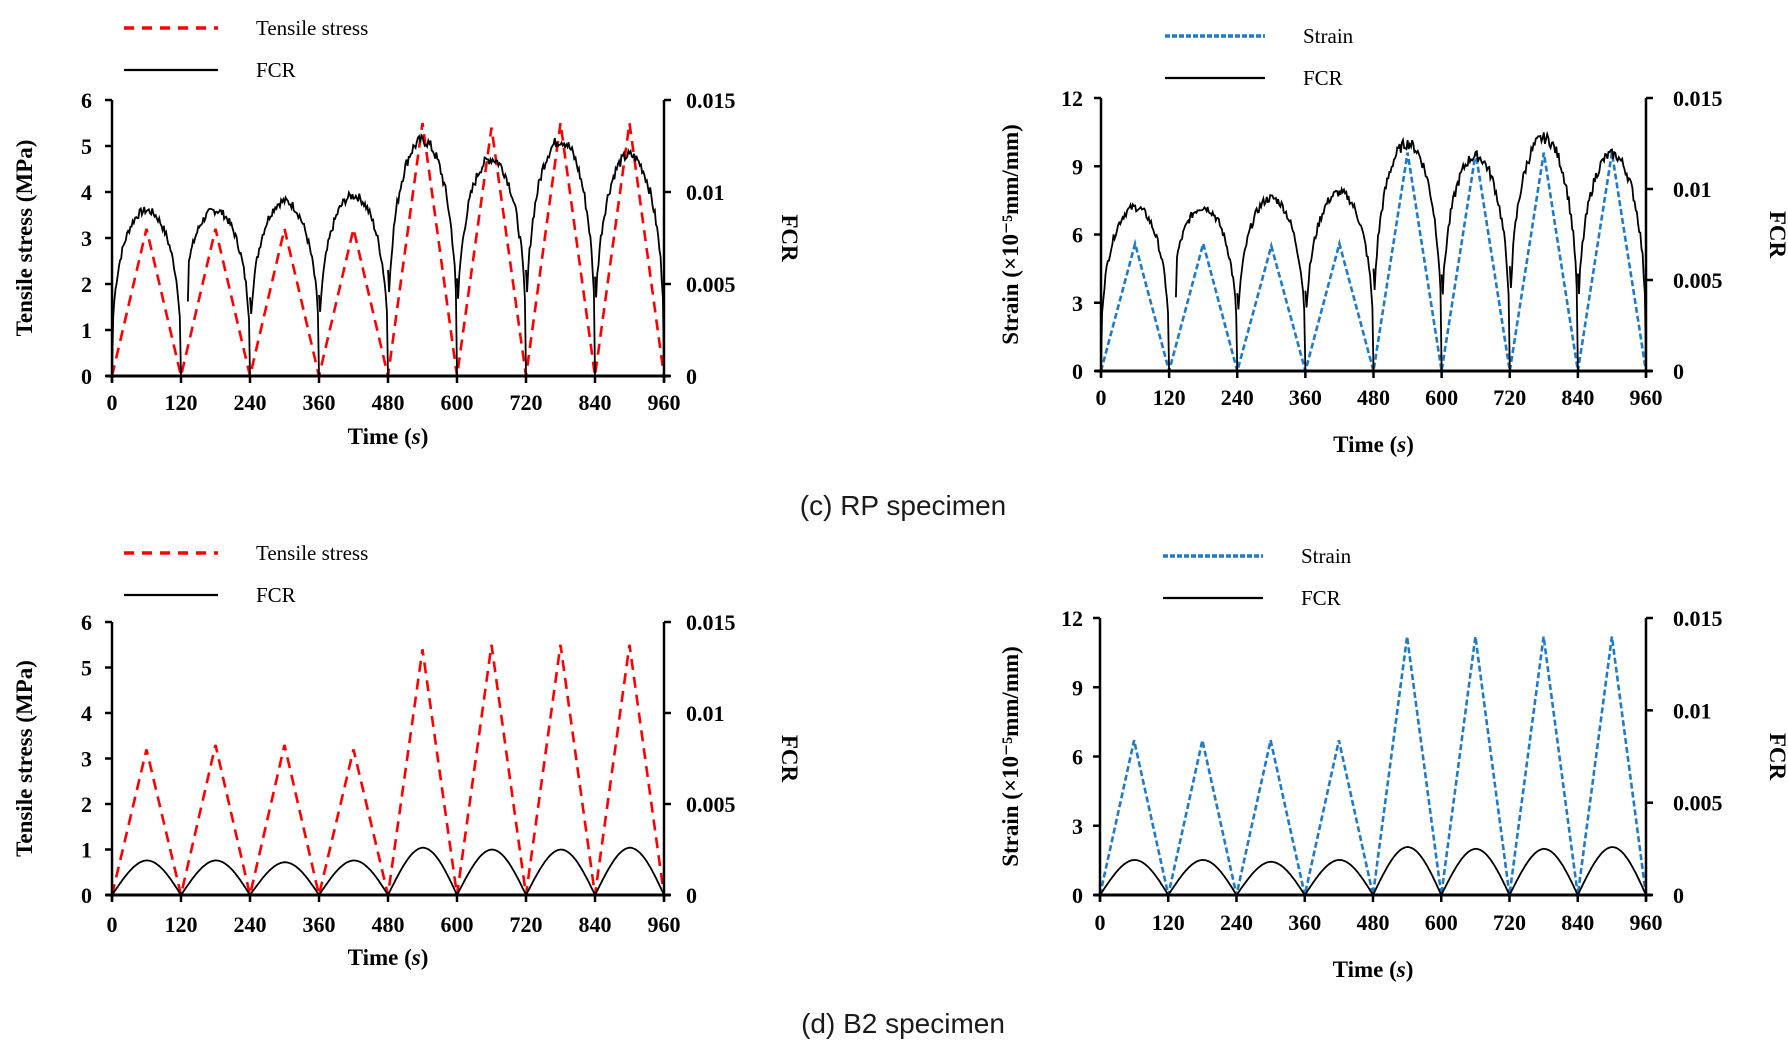 This screenshot has width=1788, height=1052. What do you see at coordinates (691, 376) in the screenshot?
I see `right-tick-label: 0` at bounding box center [691, 376].